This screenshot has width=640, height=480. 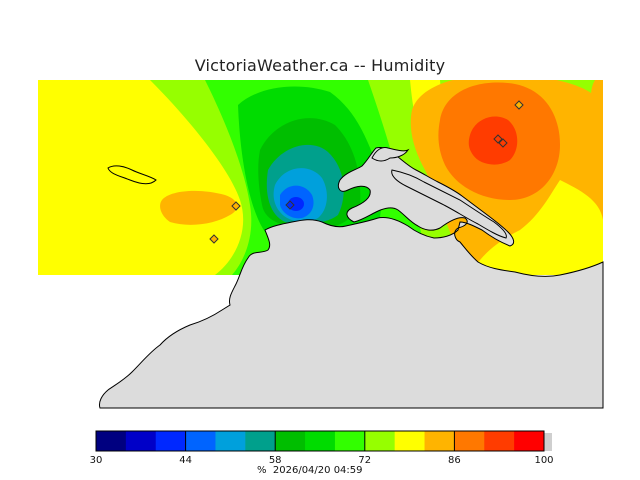 What do you see at coordinates (536, 227) in the screenshot?
I see `contour-yellow-east` at bounding box center [536, 227].